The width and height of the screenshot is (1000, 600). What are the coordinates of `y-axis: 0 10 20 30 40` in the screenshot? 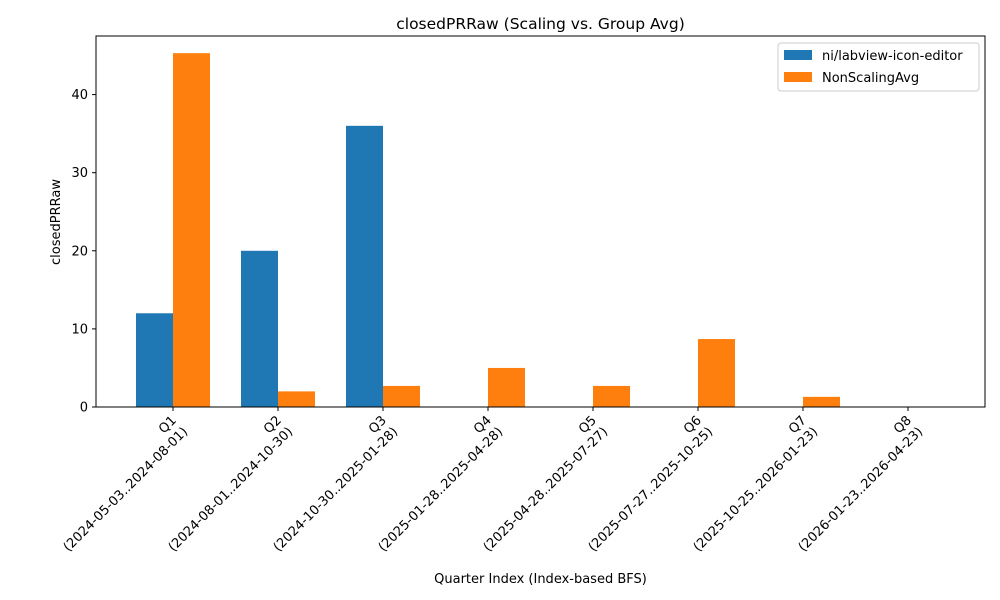 It's located at (83, 252).